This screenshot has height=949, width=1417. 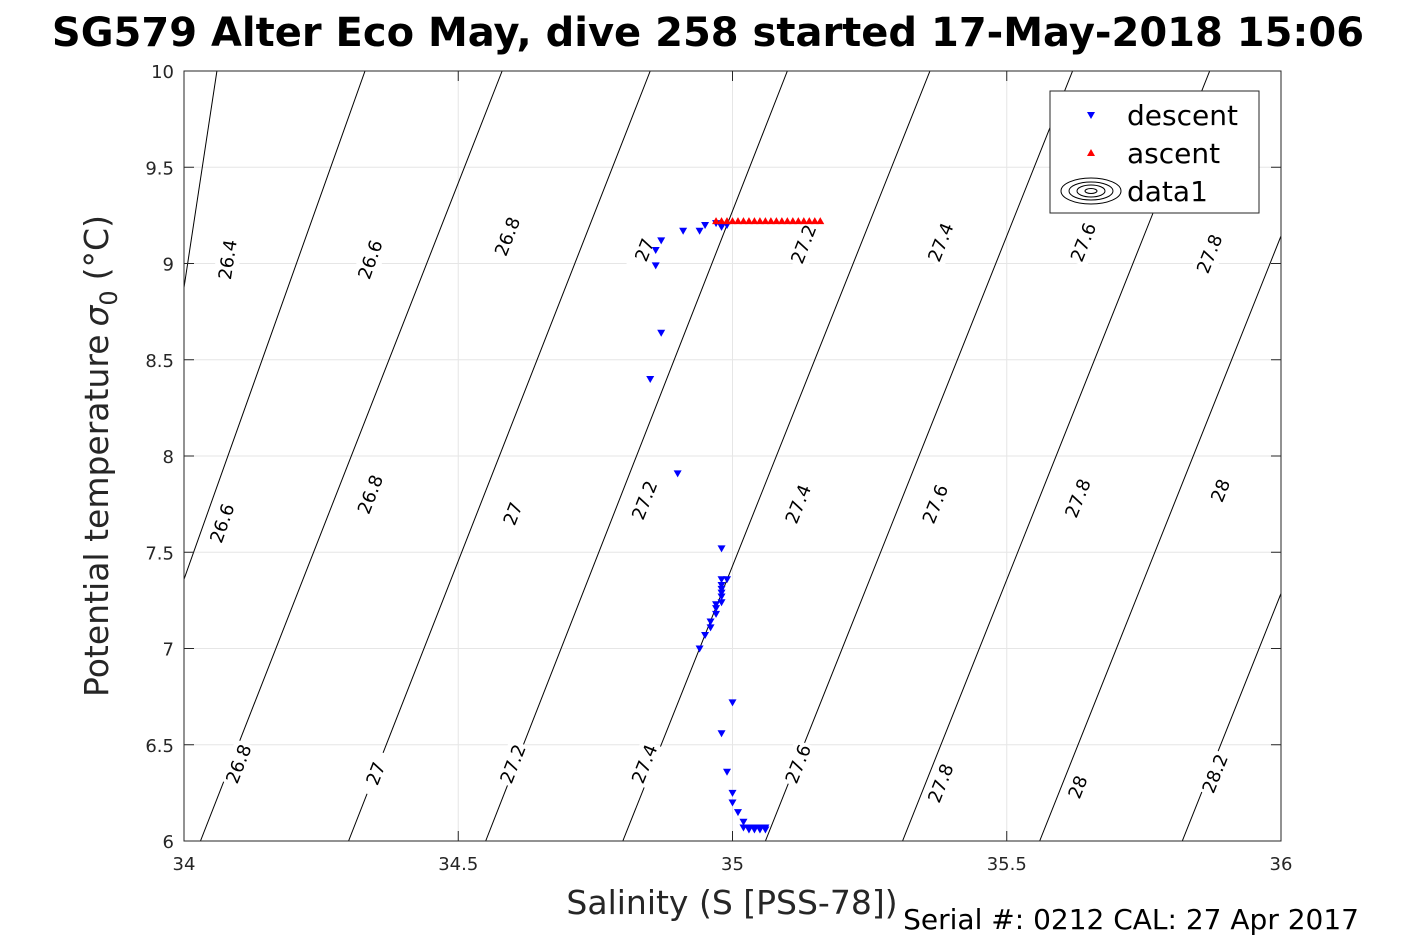 What do you see at coordinates (1281, 864) in the screenshot?
I see `x-tick-label: 36` at bounding box center [1281, 864].